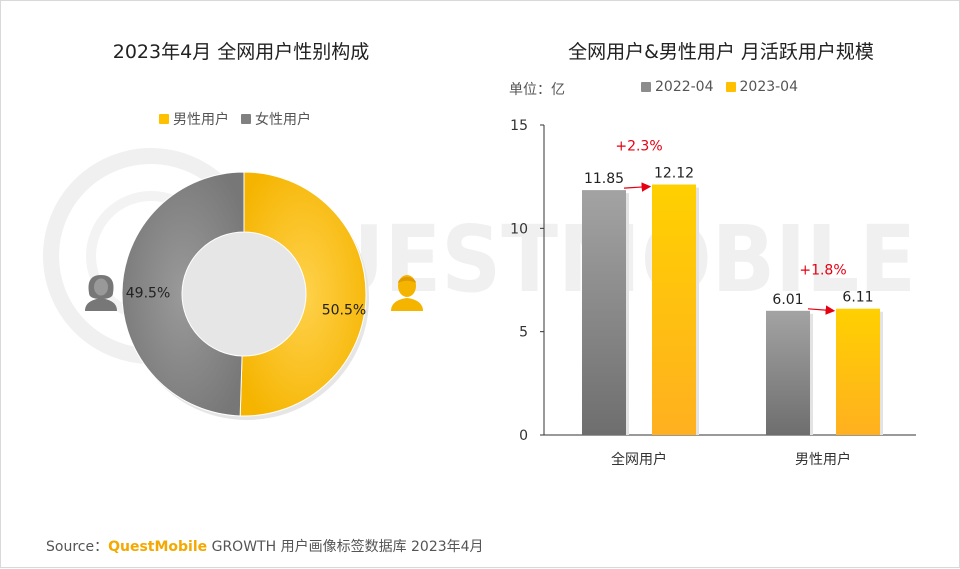  I want to click on legend-swatch-2022, so click(646, 87).